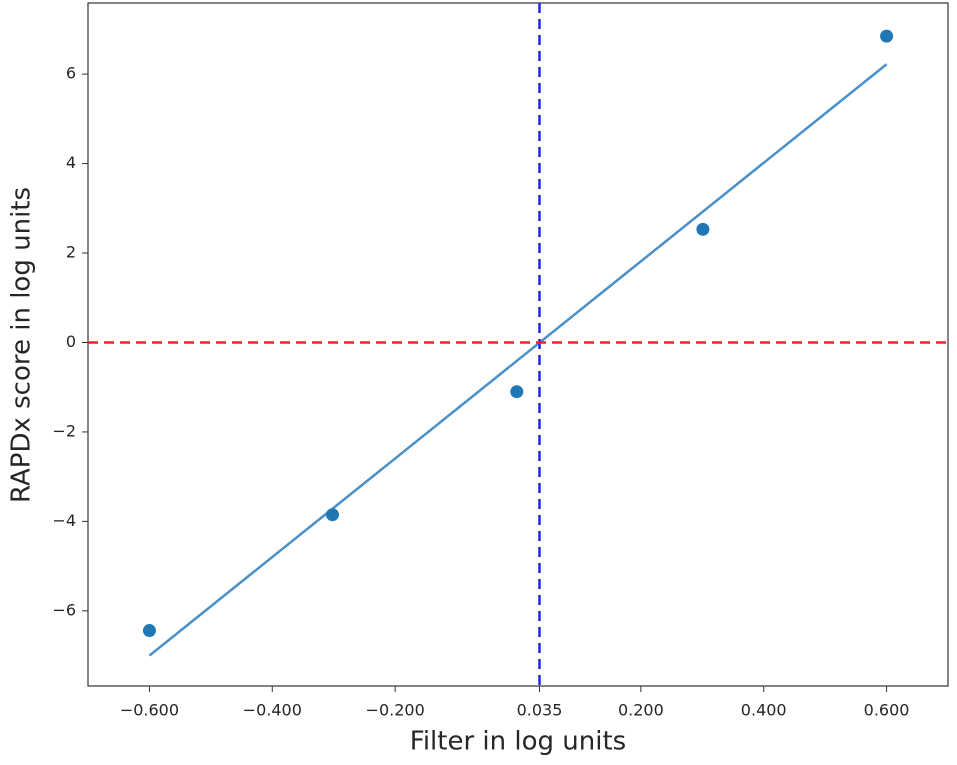 The width and height of the screenshot is (957, 765). I want to click on x-tick-label: 0.600, so click(887, 710).